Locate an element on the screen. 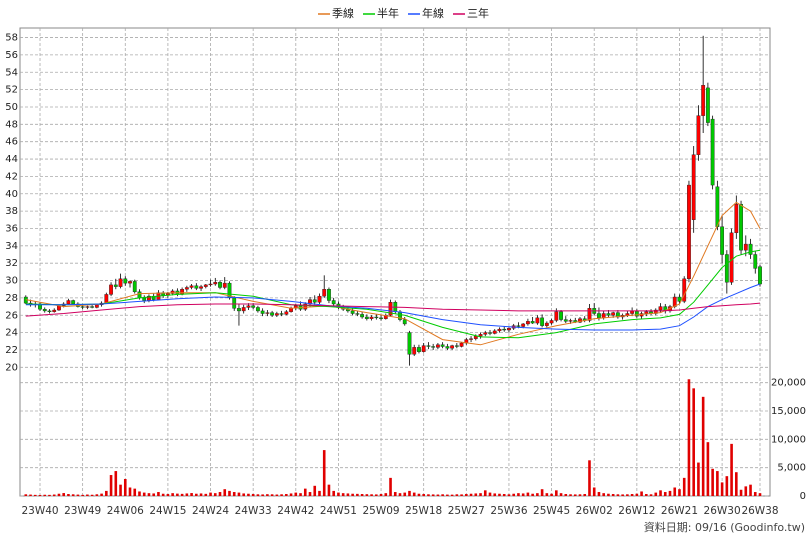 The image size is (808, 540). x-tick-label: 25W09 is located at coordinates (381, 511).